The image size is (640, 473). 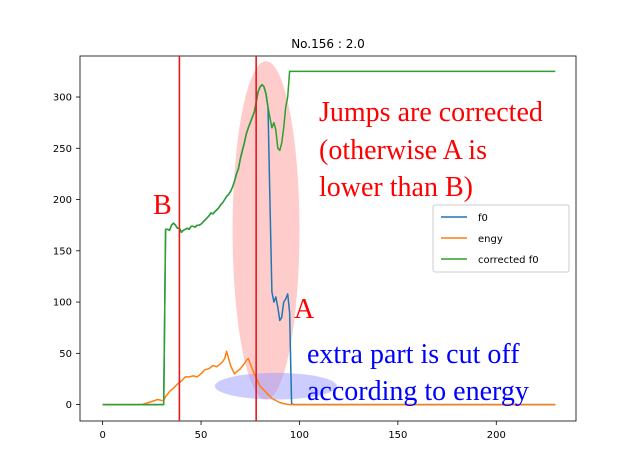 I want to click on vertical-markers, so click(x=217, y=238).